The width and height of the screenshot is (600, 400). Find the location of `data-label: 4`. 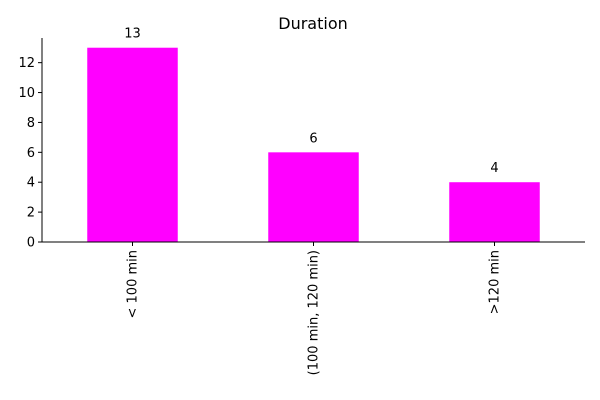

data-label: 4 is located at coordinates (494, 168).